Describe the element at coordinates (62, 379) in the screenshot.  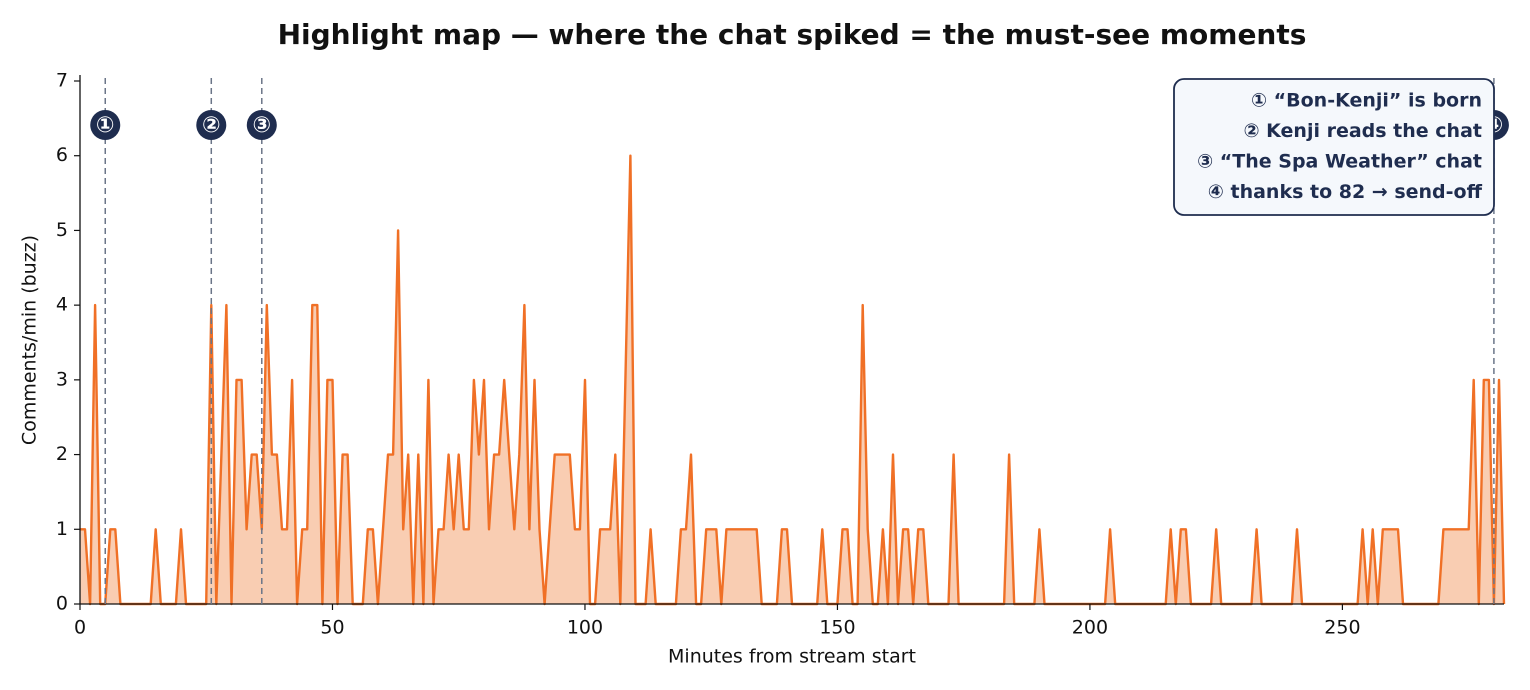
I see `y-tick-label: 3` at that location.